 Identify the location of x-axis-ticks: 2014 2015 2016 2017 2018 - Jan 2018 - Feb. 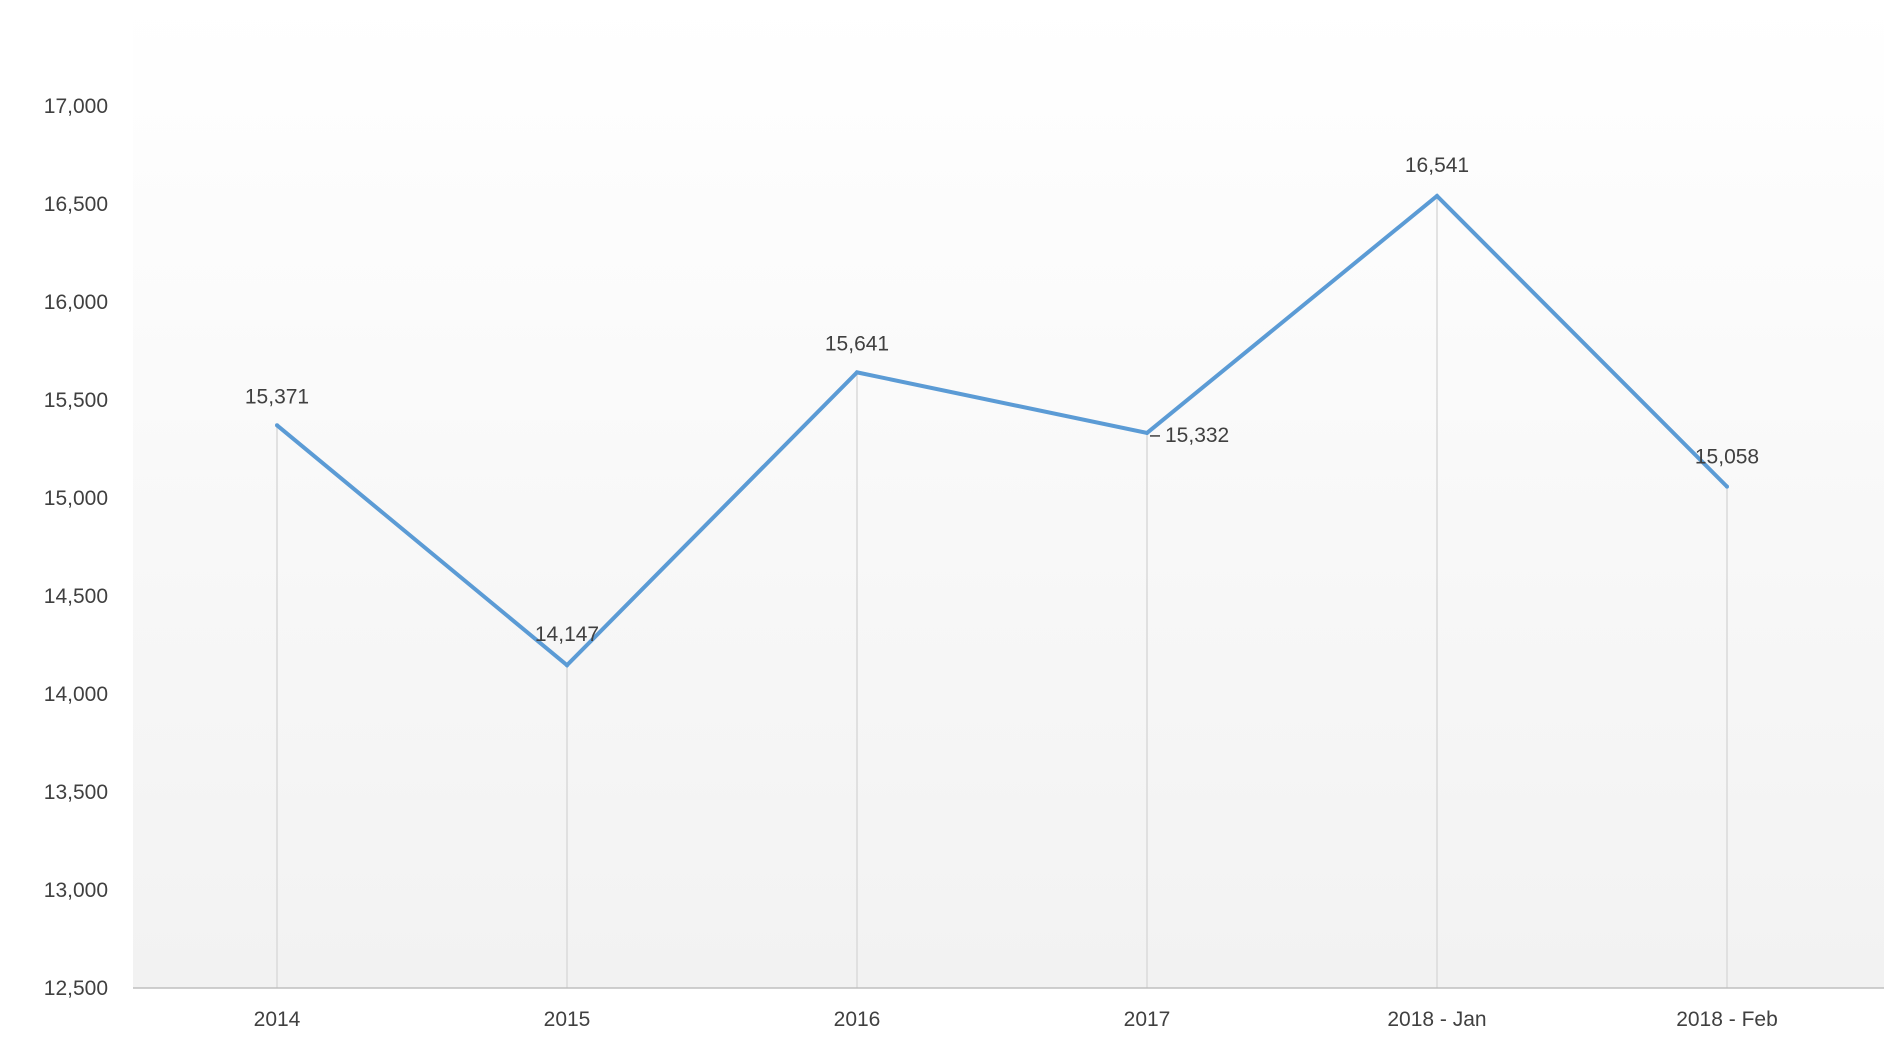
(1016, 1019).